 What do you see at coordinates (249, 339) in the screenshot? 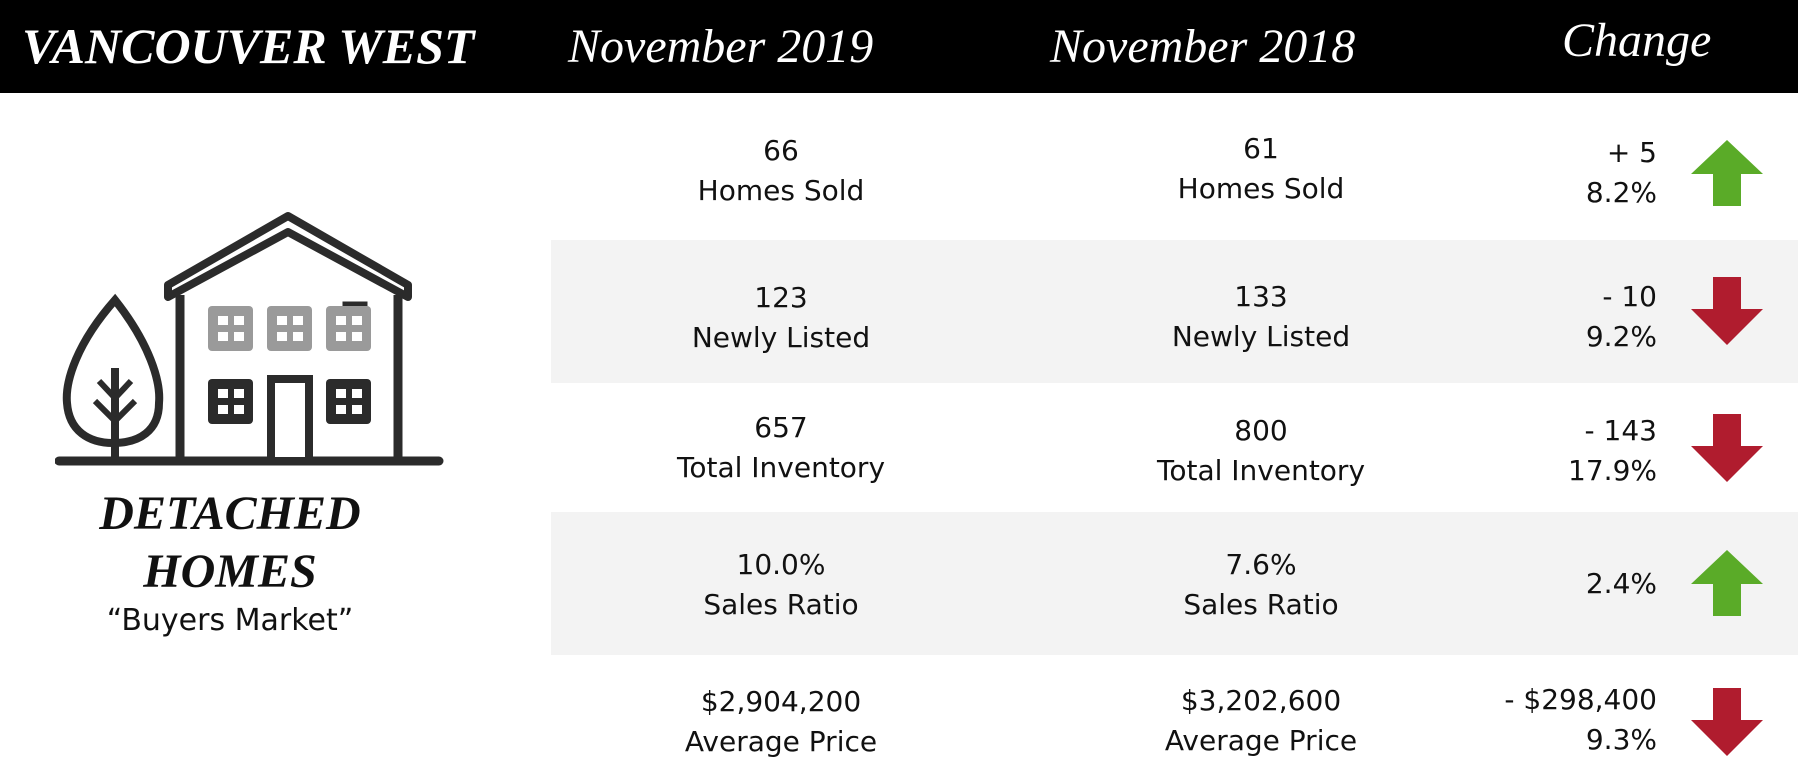
I see `house-with-tree-icon` at bounding box center [249, 339].